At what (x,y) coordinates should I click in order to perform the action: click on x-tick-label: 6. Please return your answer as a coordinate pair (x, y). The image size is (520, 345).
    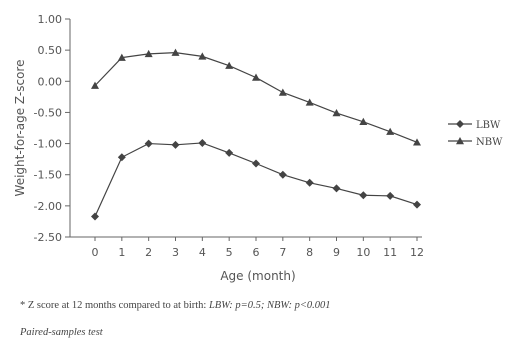
    Looking at the image, I should click on (256, 252).